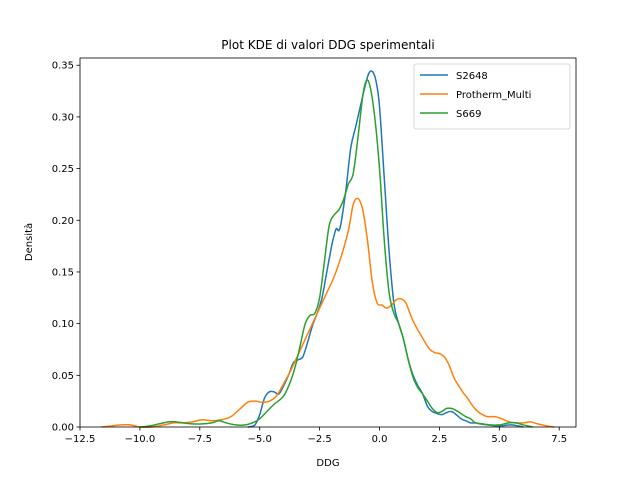  I want to click on x-tick-label: 7.5, so click(559, 439).